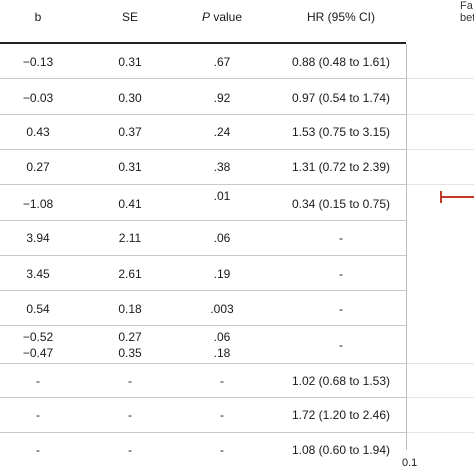  I want to click on ci-marker, so click(457, 197).